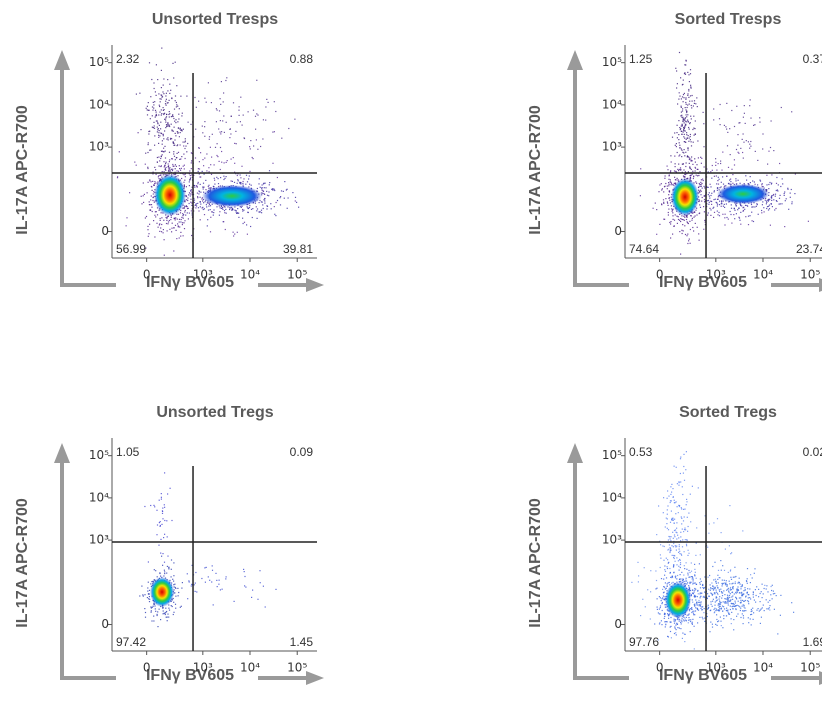 This screenshot has width=822, height=710. I want to click on y-axis-label: IL-17A APC-R700, so click(22, 170).